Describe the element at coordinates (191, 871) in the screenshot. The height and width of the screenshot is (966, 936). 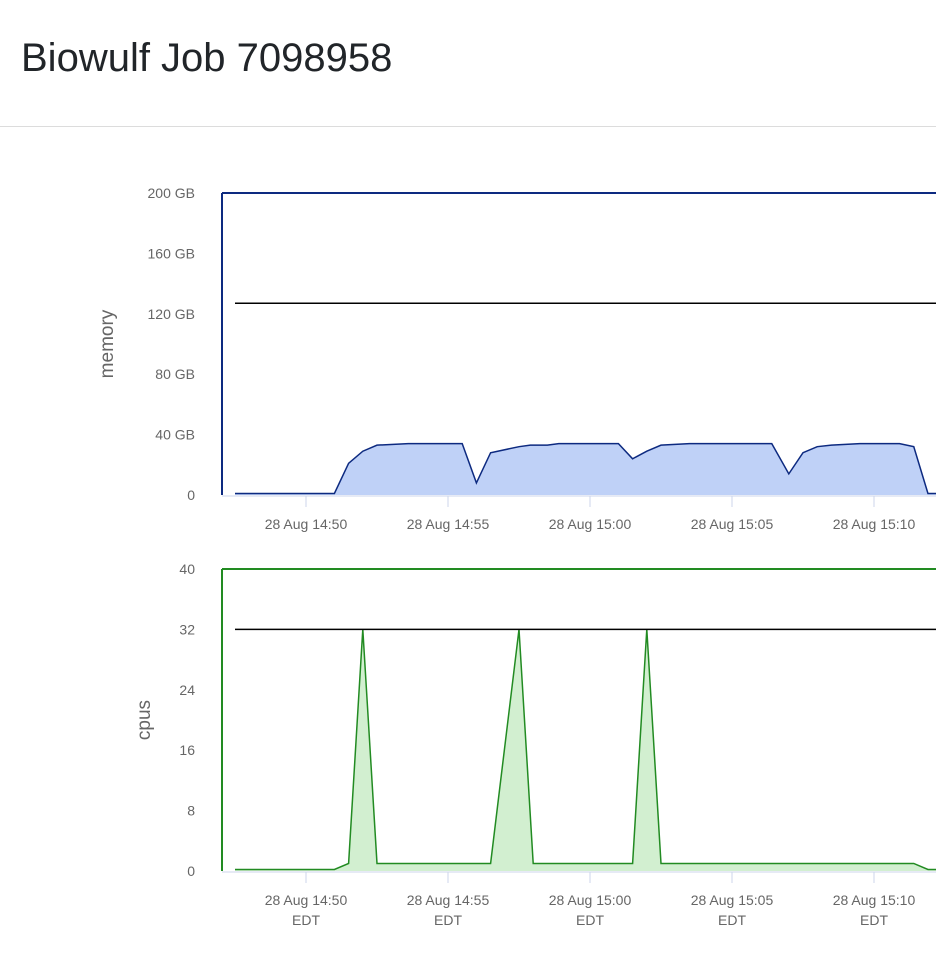
I see `cpus-y-tick-label: 0` at that location.